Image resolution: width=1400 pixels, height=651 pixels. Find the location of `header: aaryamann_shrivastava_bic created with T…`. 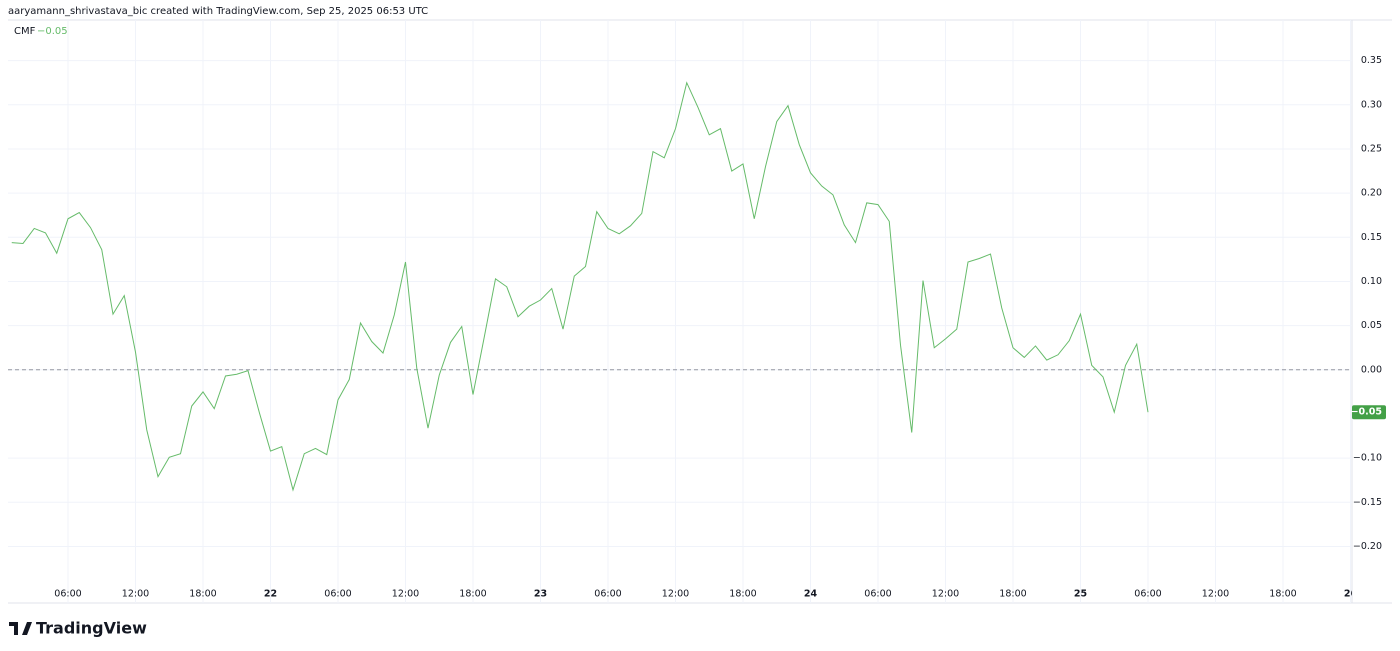

header: aaryamann_shrivastava_bic created with T… is located at coordinates (218, 11).